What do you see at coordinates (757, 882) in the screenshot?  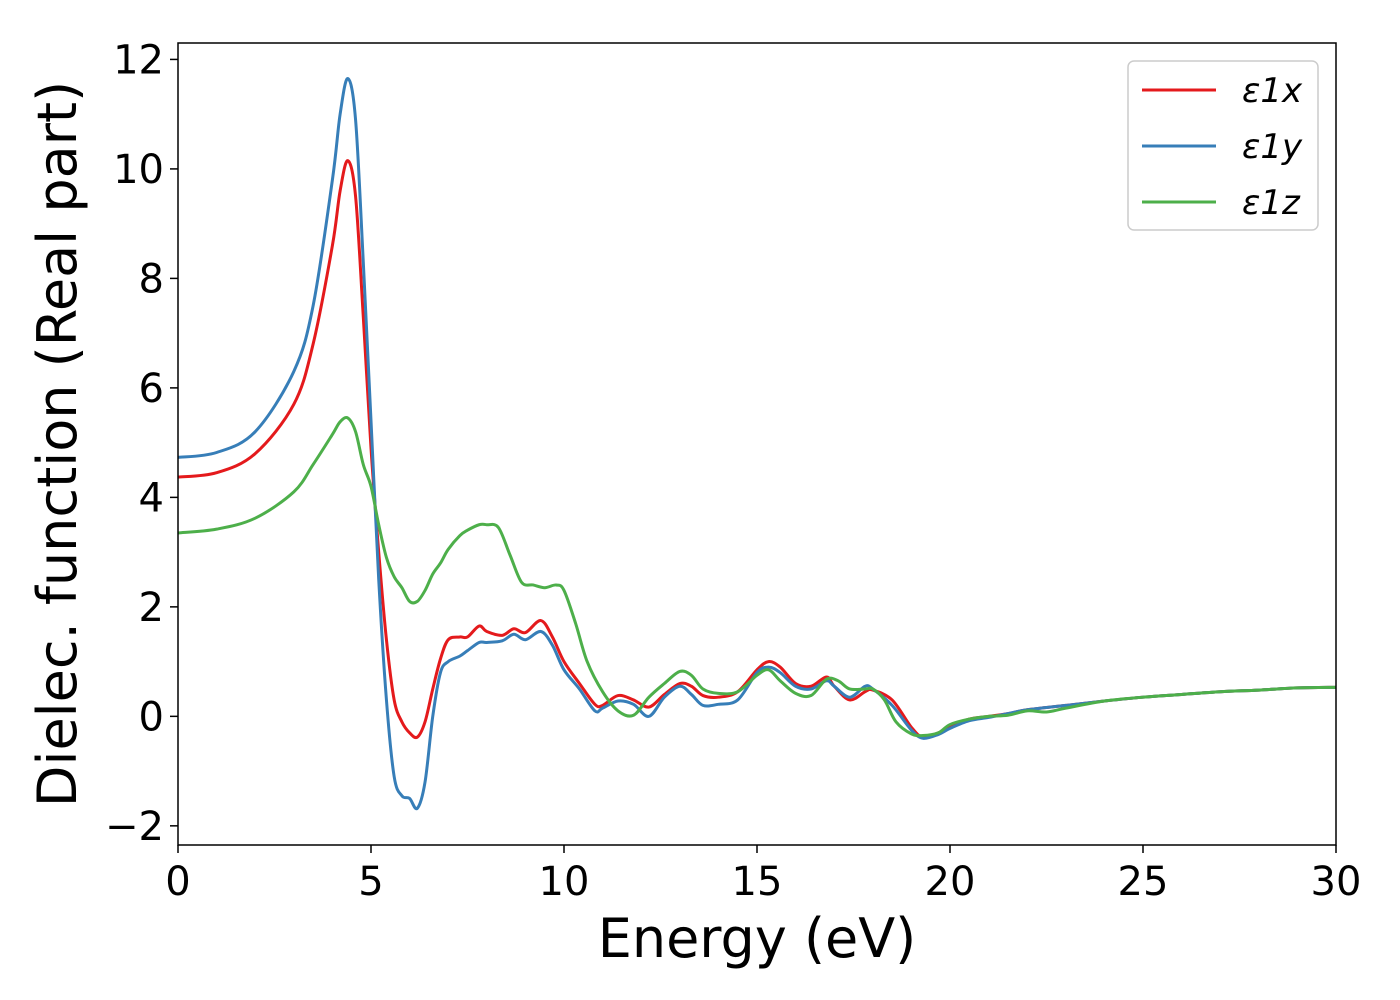 I see `x-tick-label: 15` at bounding box center [757, 882].